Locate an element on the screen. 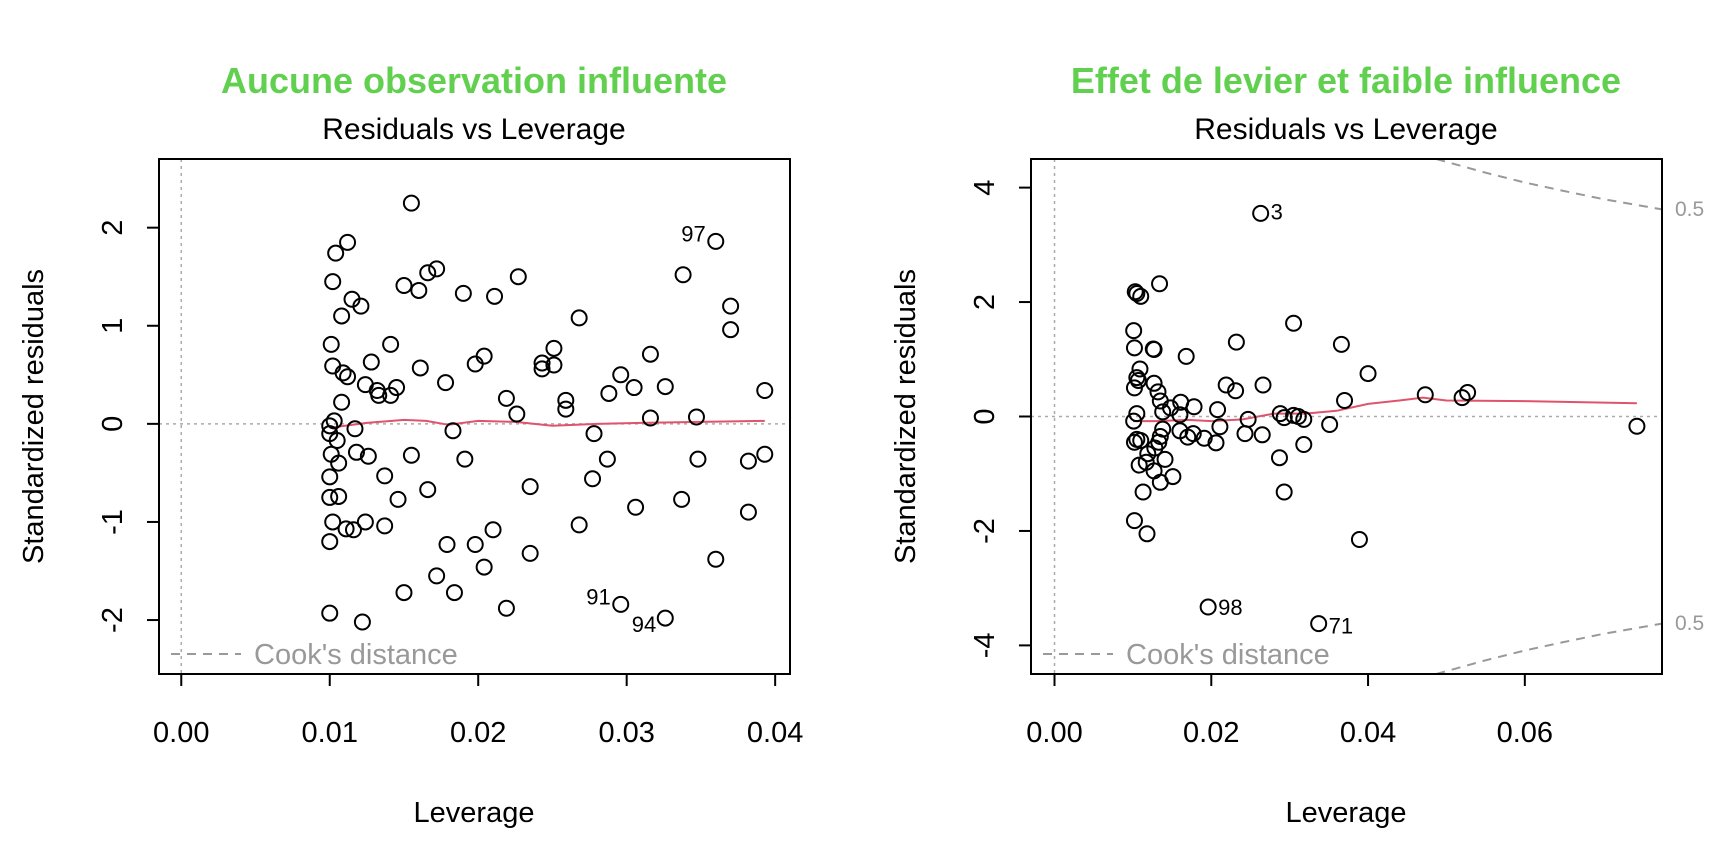 This screenshot has width=1728, height=864. y-tick-label: 1 is located at coordinates (113, 326).